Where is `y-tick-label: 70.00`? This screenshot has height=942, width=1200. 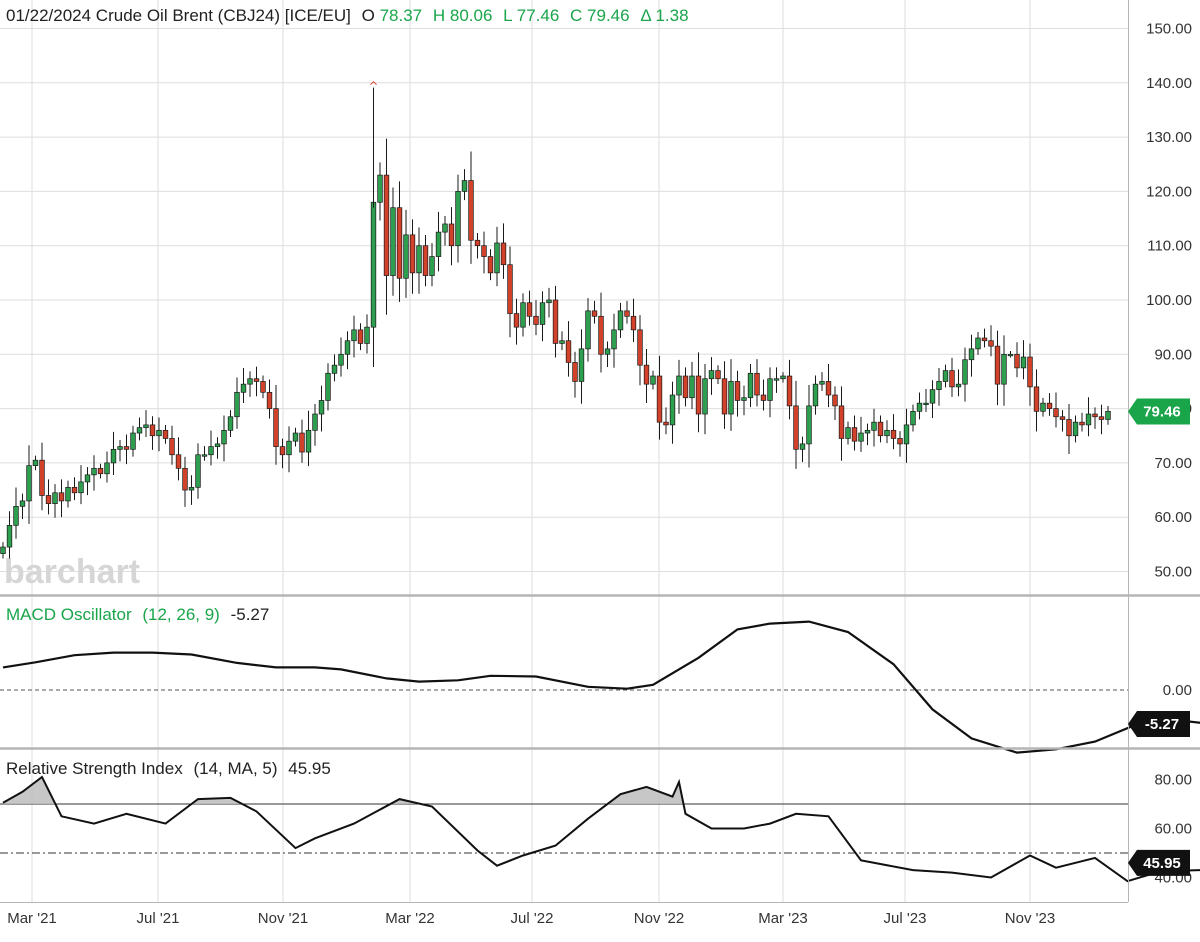
y-tick-label: 70.00 is located at coordinates (1173, 463).